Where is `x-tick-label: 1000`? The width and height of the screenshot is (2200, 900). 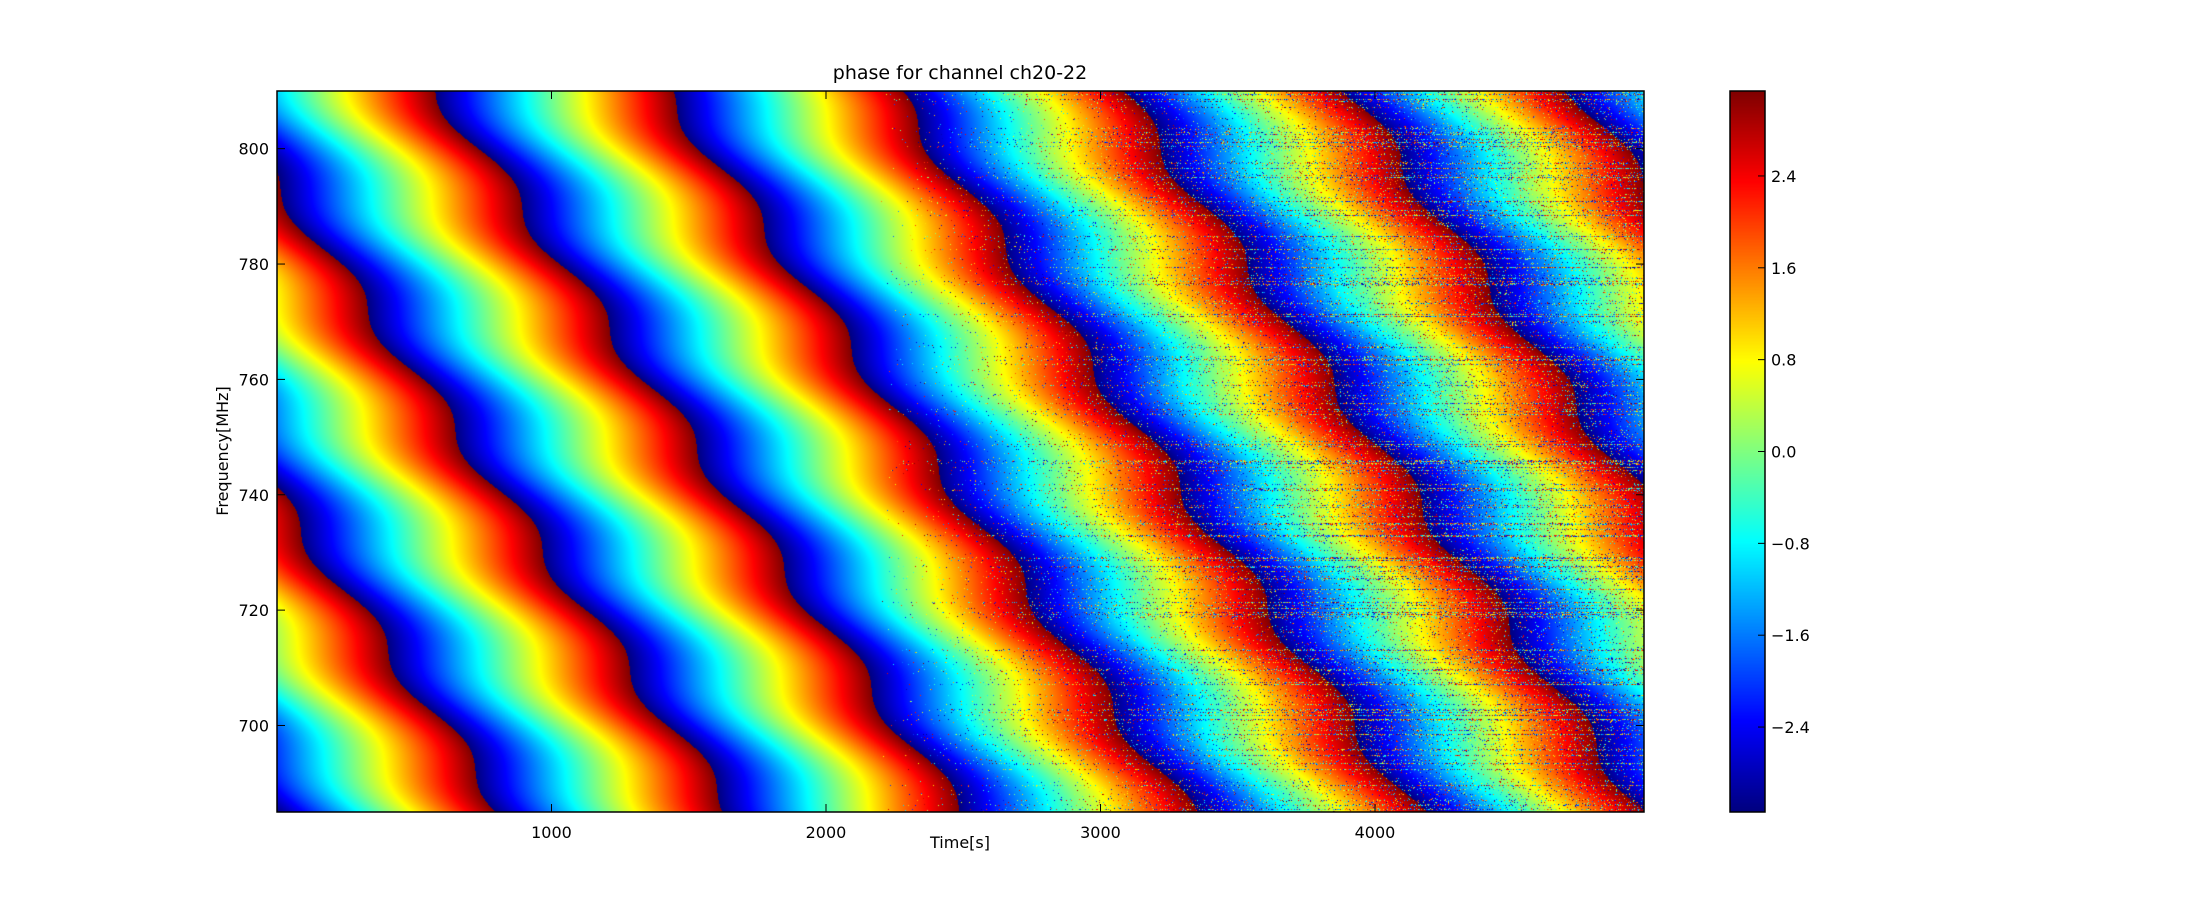 x-tick-label: 1000 is located at coordinates (551, 832).